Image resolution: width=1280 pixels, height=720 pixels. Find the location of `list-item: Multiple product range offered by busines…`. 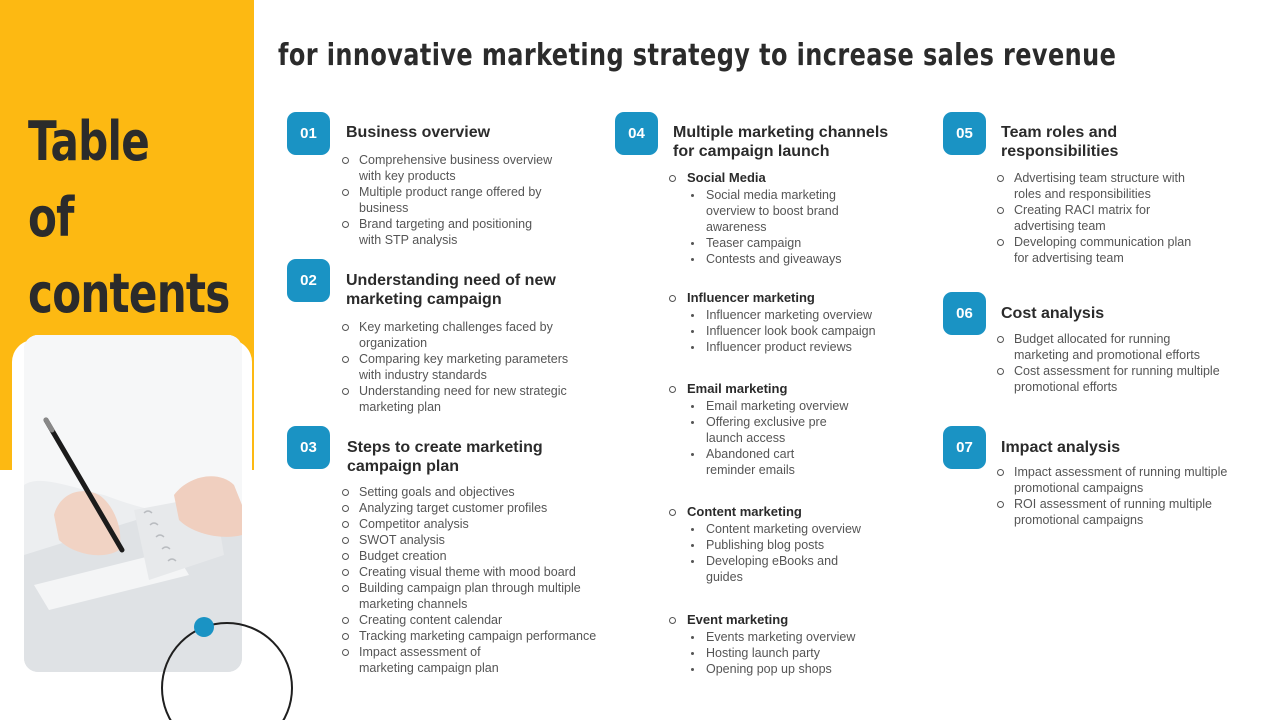

list-item: Multiple product range offered by busines… is located at coordinates (471, 200).